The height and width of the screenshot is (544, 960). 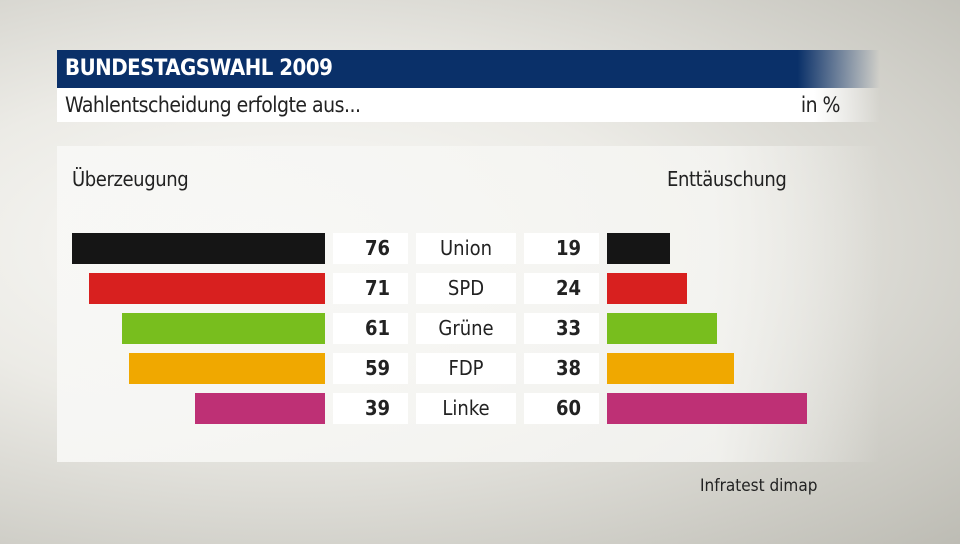 What do you see at coordinates (130, 179) in the screenshot?
I see `series-label-left: Überzeugung` at bounding box center [130, 179].